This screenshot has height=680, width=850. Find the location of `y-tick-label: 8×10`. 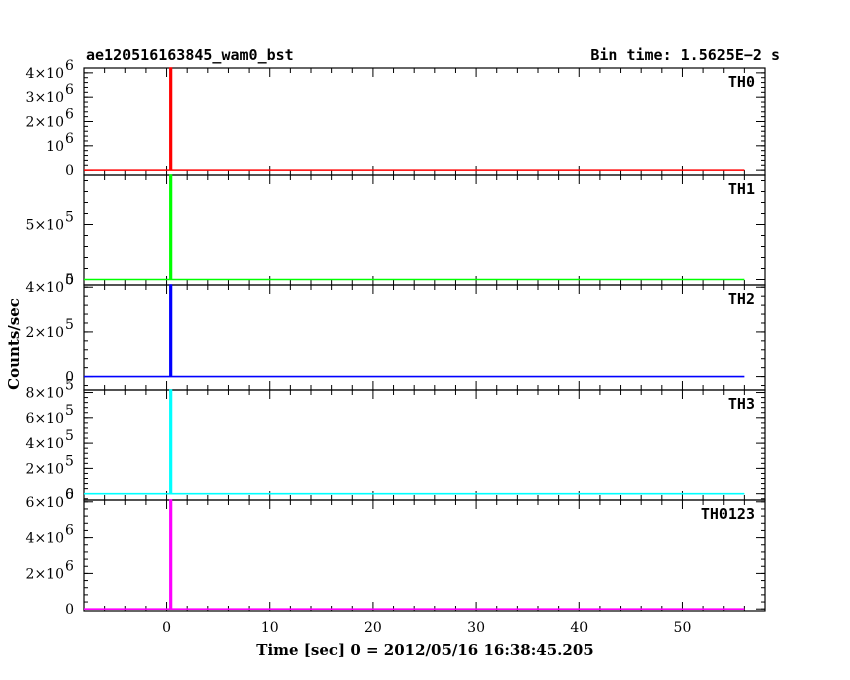

y-tick-label: 8×10 is located at coordinates (45, 394).